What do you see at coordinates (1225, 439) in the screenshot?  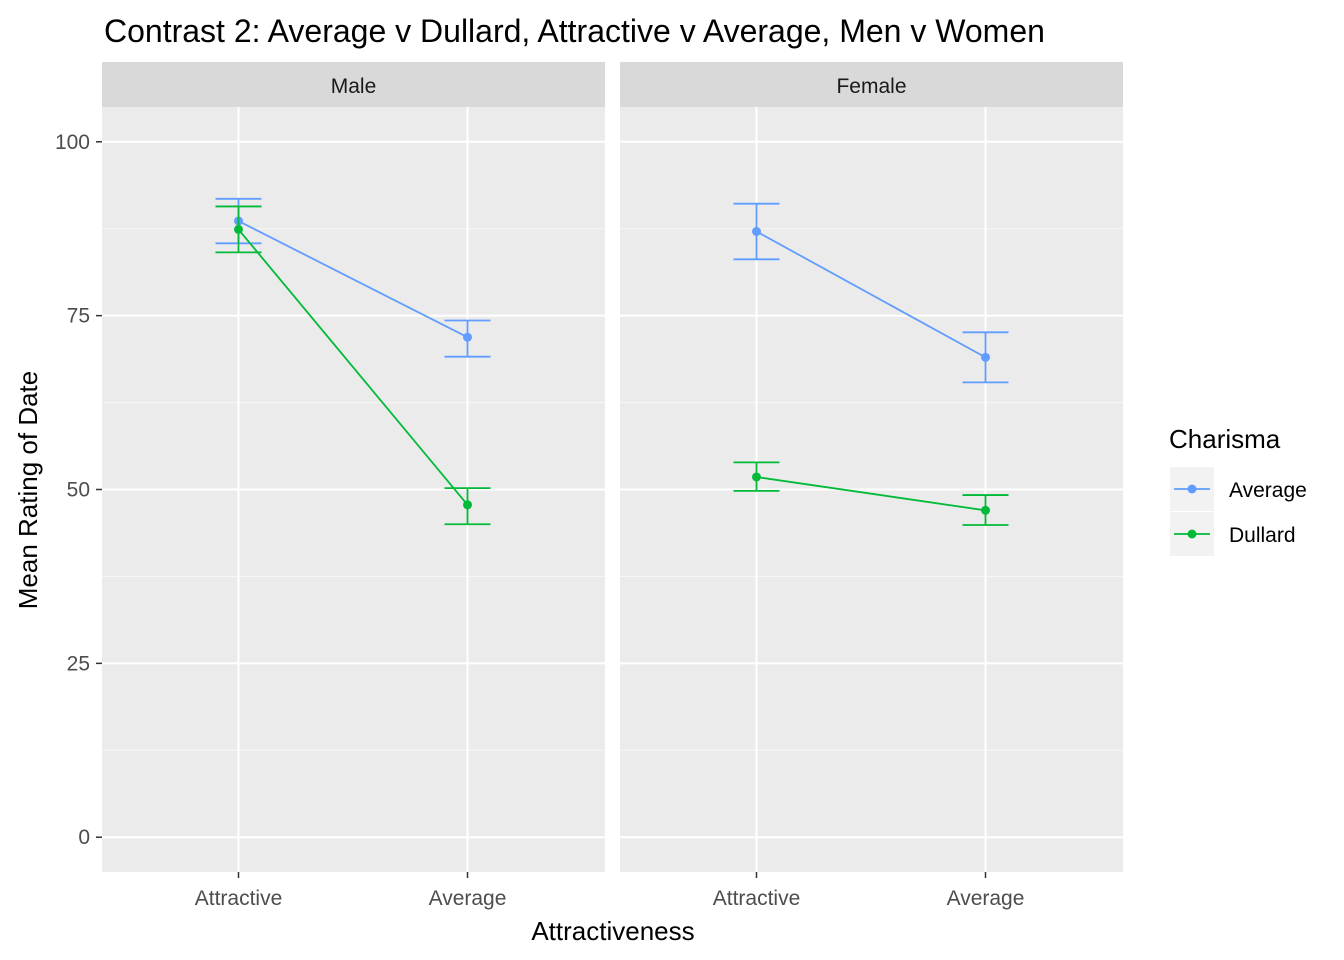 I see `legend-title: Charisma` at bounding box center [1225, 439].